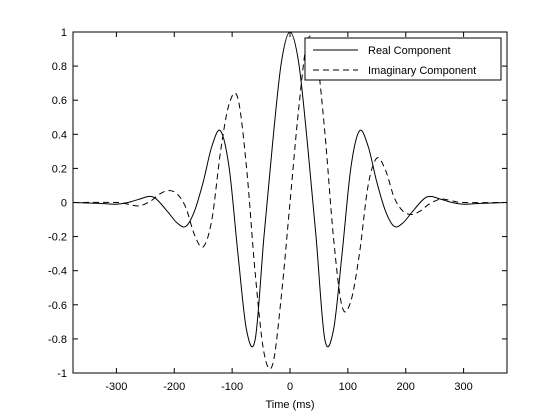 This screenshot has width=560, height=420. Describe the element at coordinates (57, 306) in the screenshot. I see `y-tick-label: -0.6` at that location.